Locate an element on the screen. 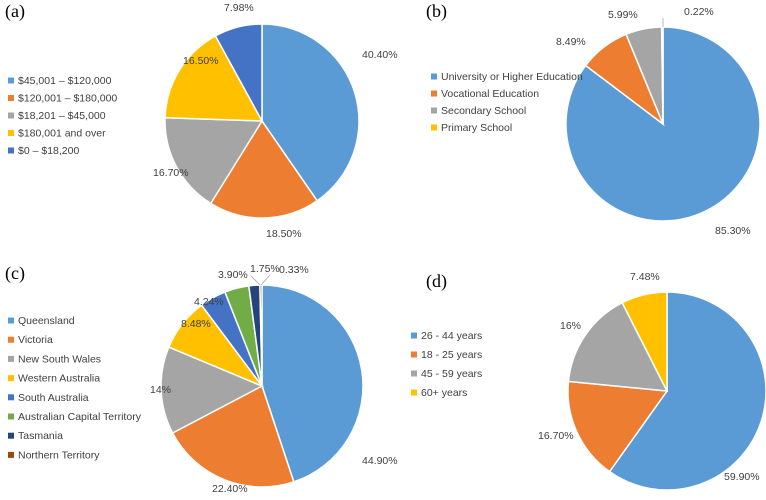 This screenshot has width=766, height=500. legend-label-a-0-18-200: $0 – $18,200 is located at coordinates (48, 151).